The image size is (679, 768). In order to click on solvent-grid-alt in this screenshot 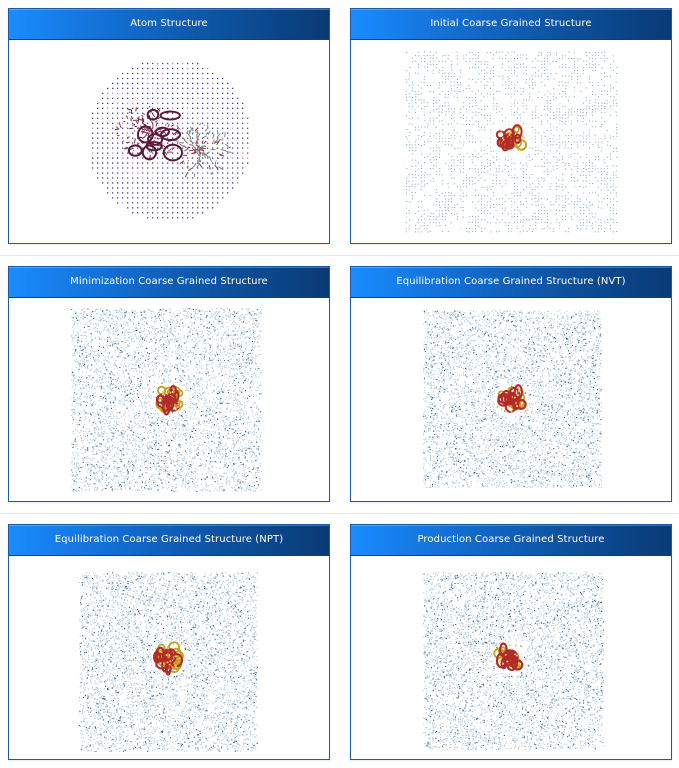, I will do `click(170, 138)`.